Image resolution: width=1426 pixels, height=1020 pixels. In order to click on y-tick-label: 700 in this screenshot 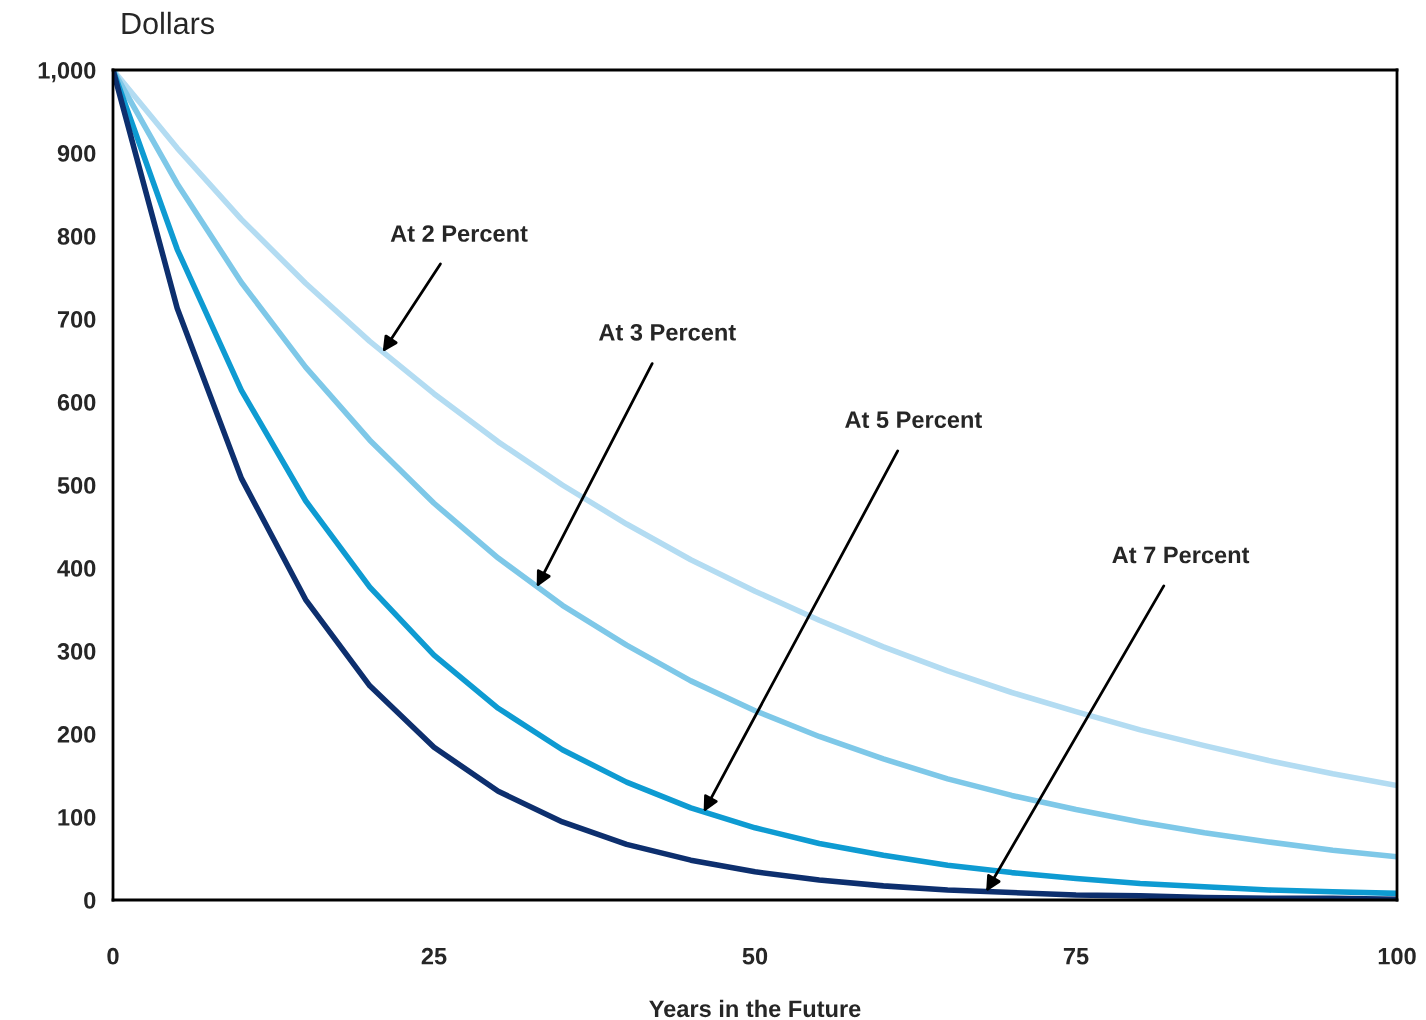, I will do `click(76, 319)`.